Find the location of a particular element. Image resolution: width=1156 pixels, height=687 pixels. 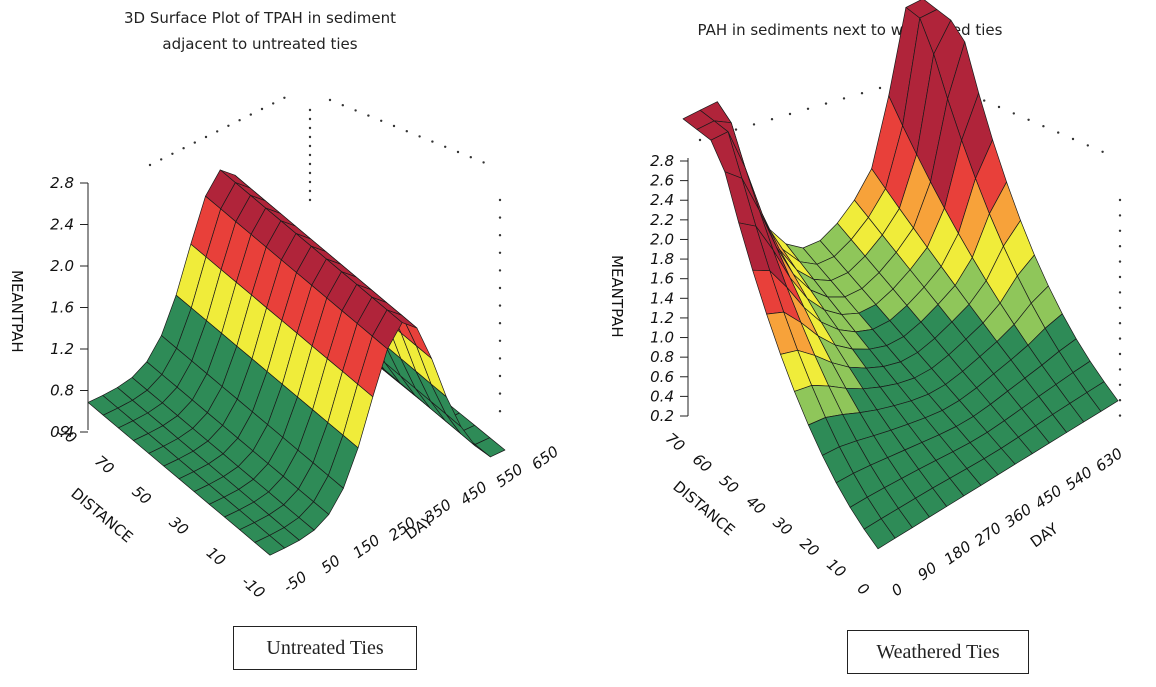

right-z-tick-label: 1.6 is located at coordinates (662, 279).